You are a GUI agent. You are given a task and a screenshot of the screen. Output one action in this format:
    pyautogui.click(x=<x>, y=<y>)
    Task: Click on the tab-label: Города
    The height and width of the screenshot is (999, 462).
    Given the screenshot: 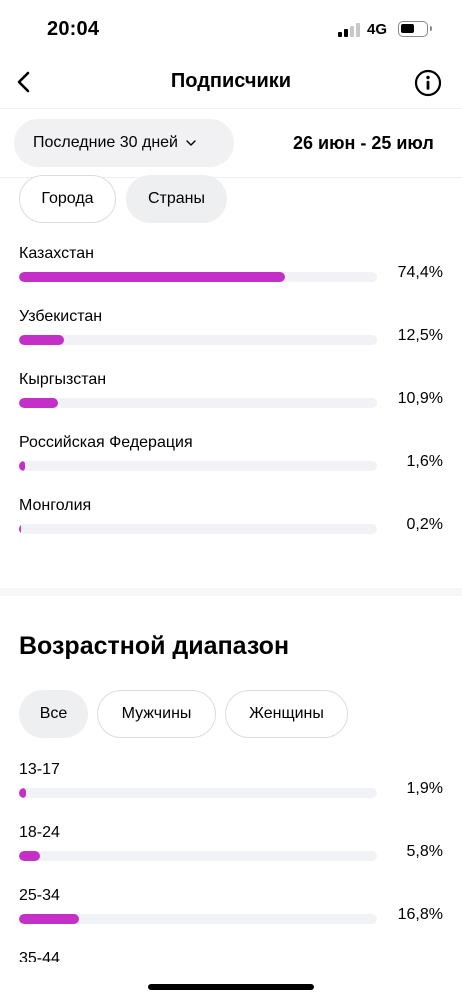 What is the action you would take?
    pyautogui.click(x=67, y=198)
    